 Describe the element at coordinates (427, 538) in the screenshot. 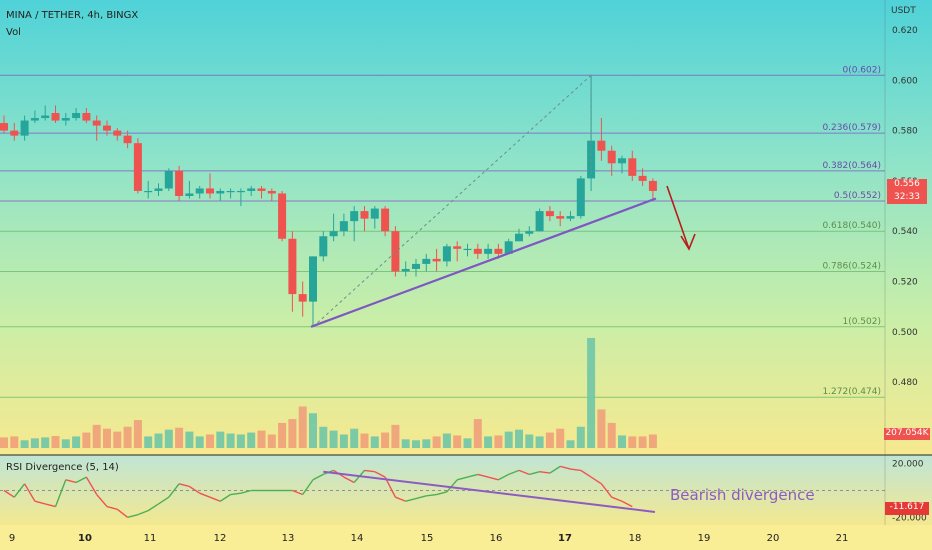

I see `date-tick: 15` at that location.